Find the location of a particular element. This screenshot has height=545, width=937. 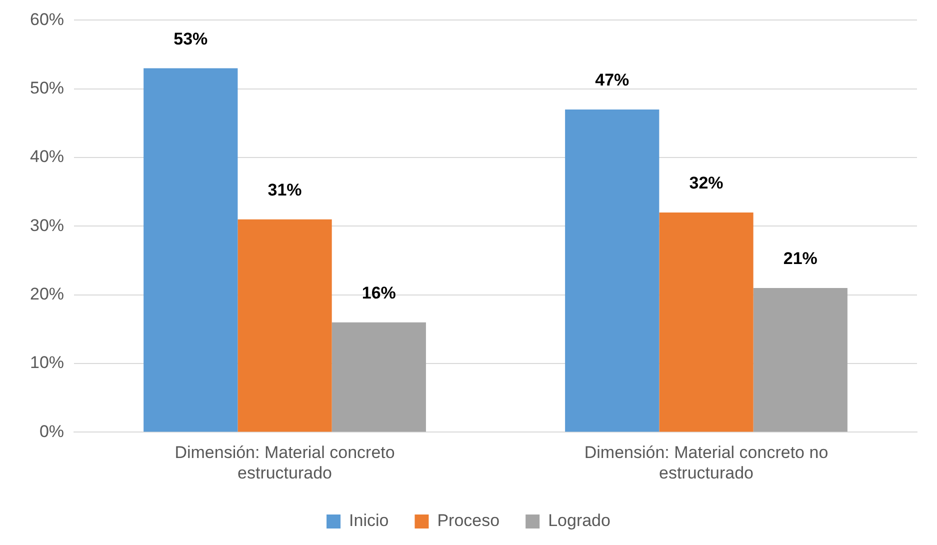

y-tick-label: 0% is located at coordinates (51, 431).